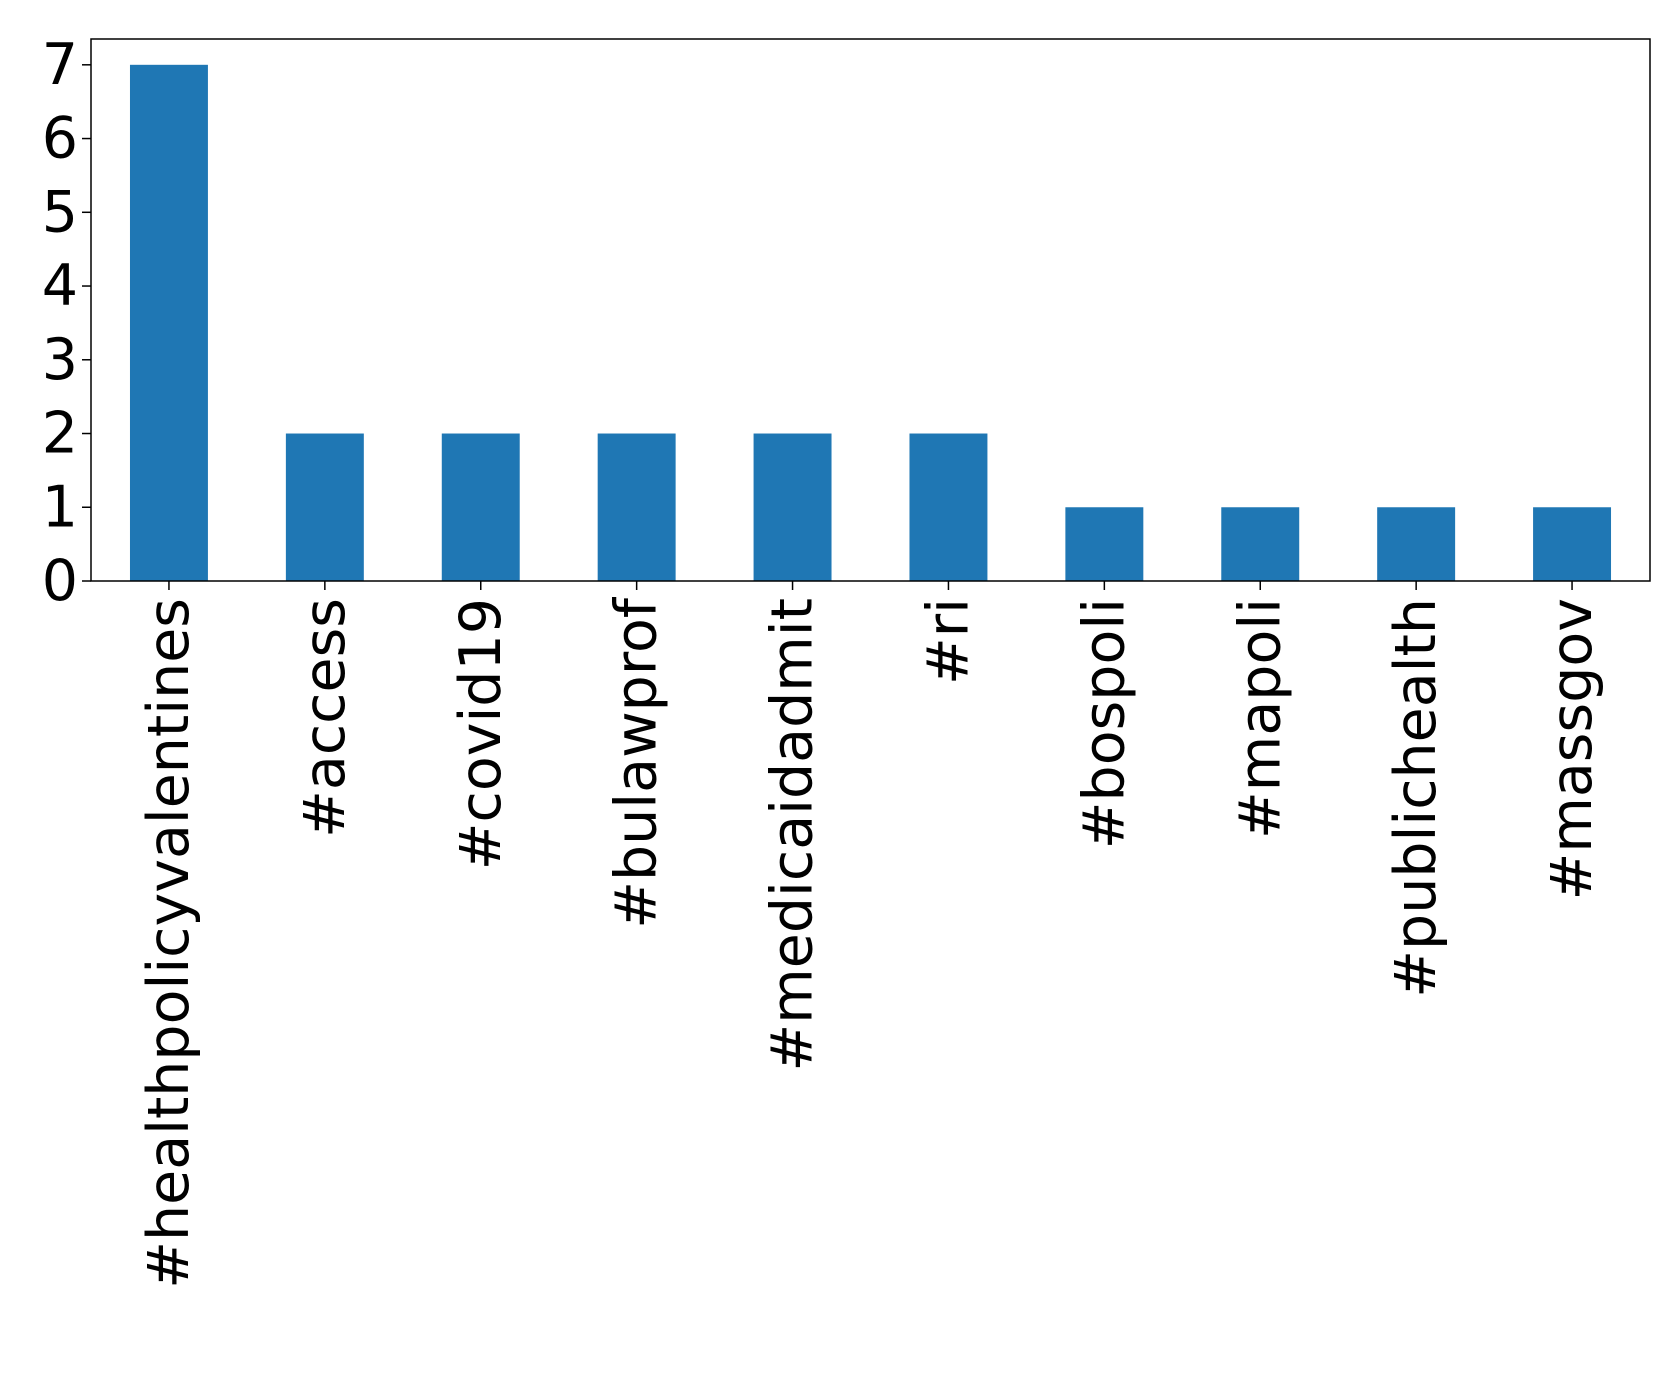 This screenshot has height=1385, width=1679. What do you see at coordinates (948, 507) in the screenshot?
I see `bar-ri` at bounding box center [948, 507].